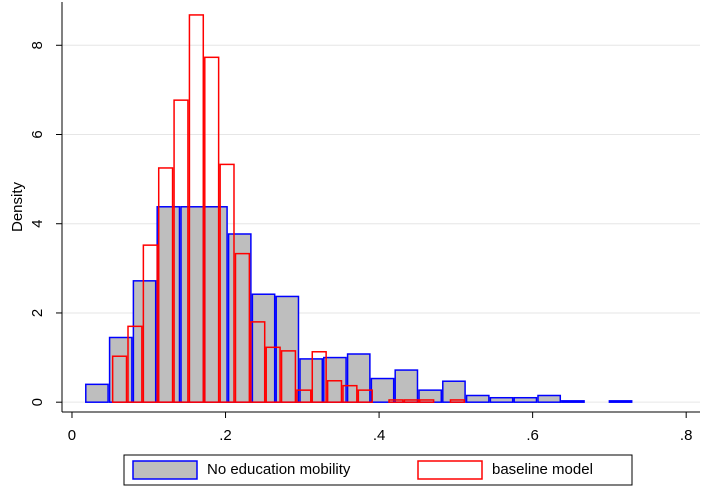 Image resolution: width=701 pixels, height=493 pixels. Describe the element at coordinates (37, 134) in the screenshot. I see `y-tick-label: 6` at that location.